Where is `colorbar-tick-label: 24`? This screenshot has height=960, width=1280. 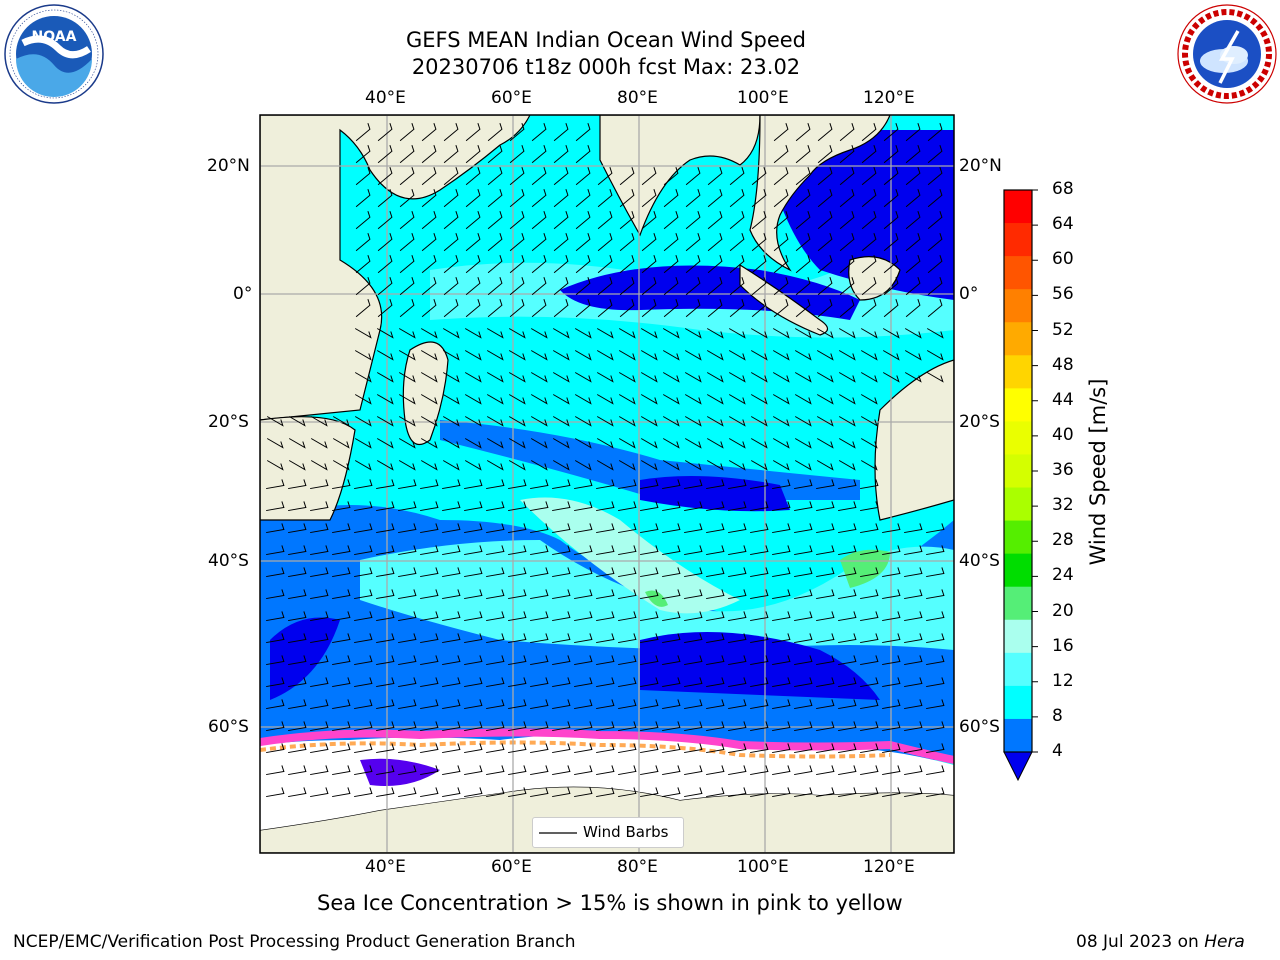
colorbar-tick-label: 24 is located at coordinates (1063, 575).